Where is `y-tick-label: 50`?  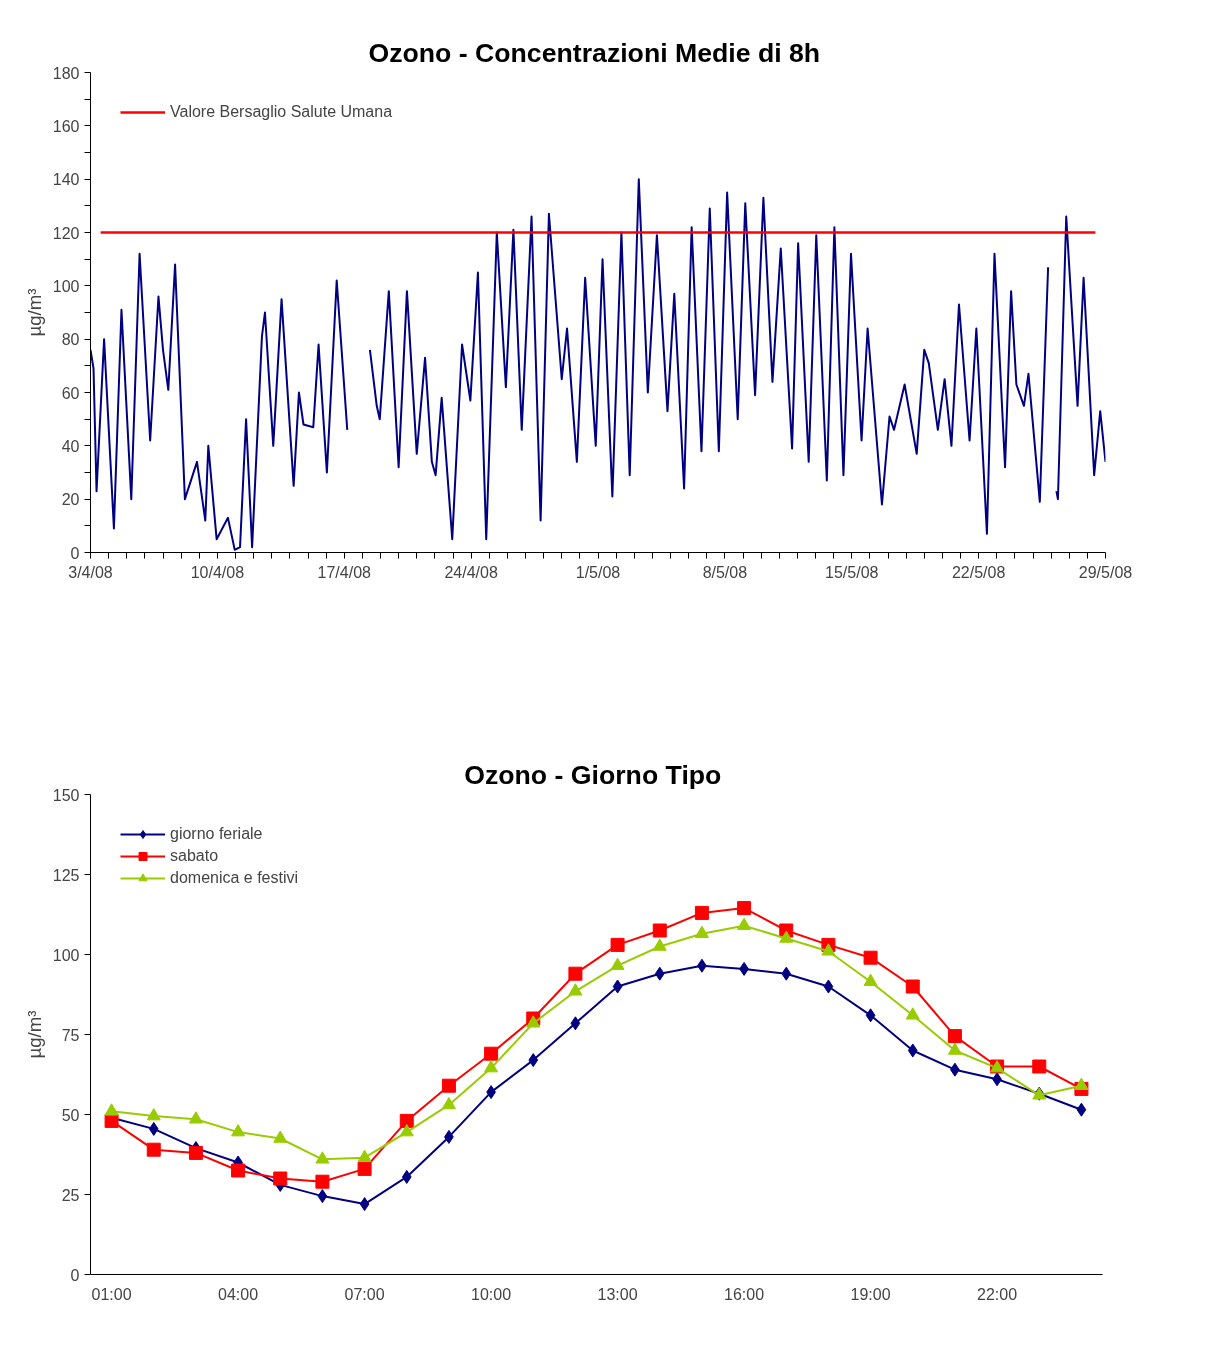 y-tick-label: 50 is located at coordinates (70, 1115).